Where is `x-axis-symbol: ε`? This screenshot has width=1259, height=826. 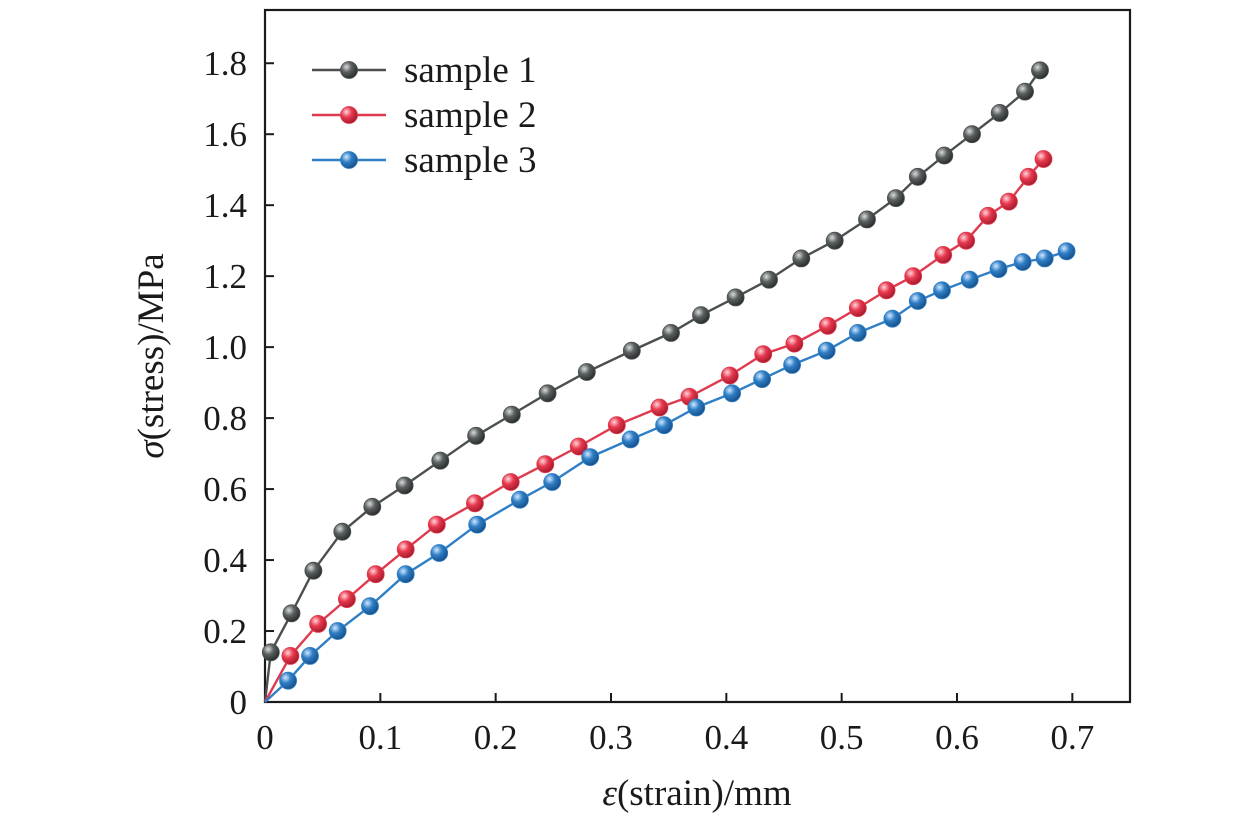
x-axis-symbol: ε is located at coordinates (609, 793).